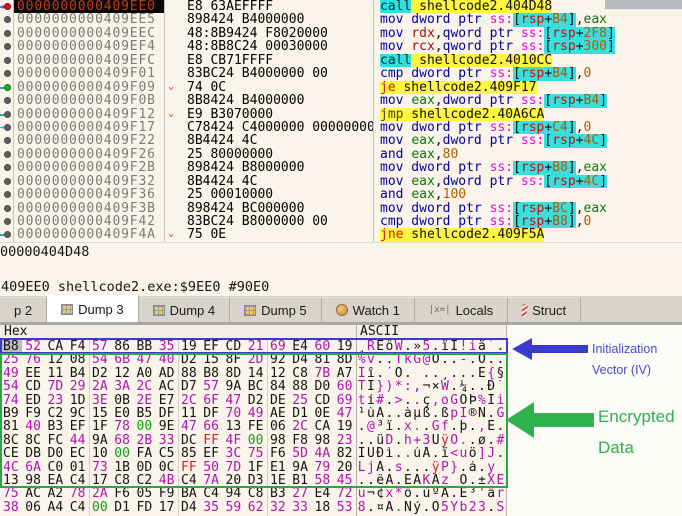  I want to click on hex-byte: ED, so click(33, 400).